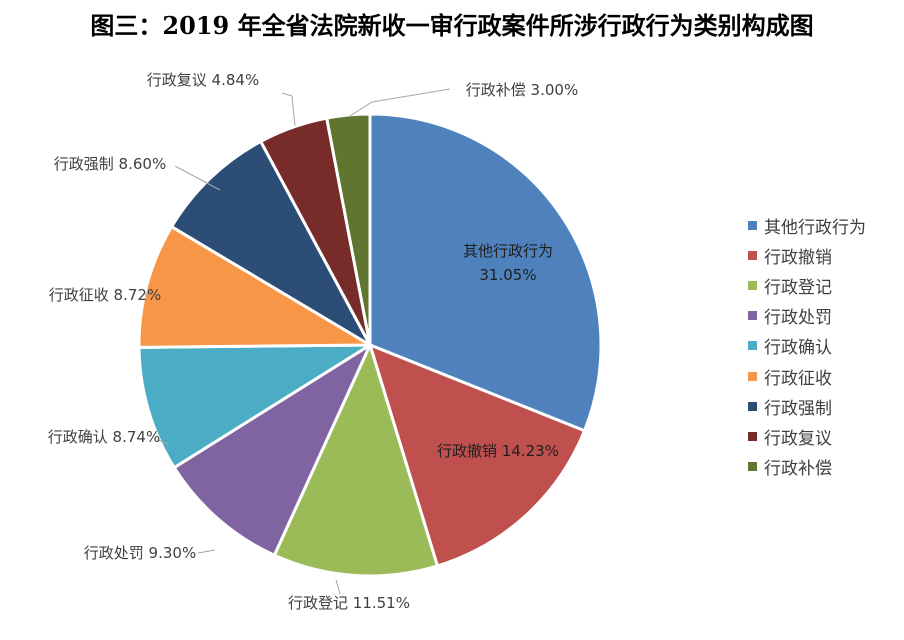 The width and height of the screenshot is (904, 640). I want to click on legend-item-1: 其他行政行为, so click(807, 225).